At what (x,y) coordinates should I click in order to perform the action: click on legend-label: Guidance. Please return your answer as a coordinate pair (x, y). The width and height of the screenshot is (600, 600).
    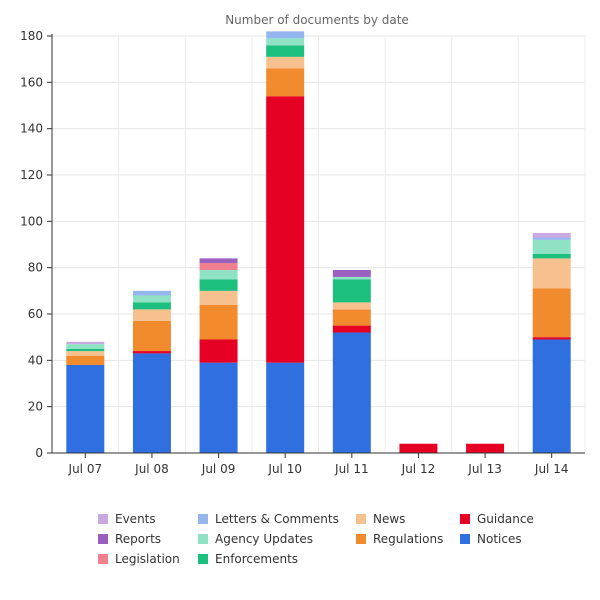
    Looking at the image, I should click on (505, 519).